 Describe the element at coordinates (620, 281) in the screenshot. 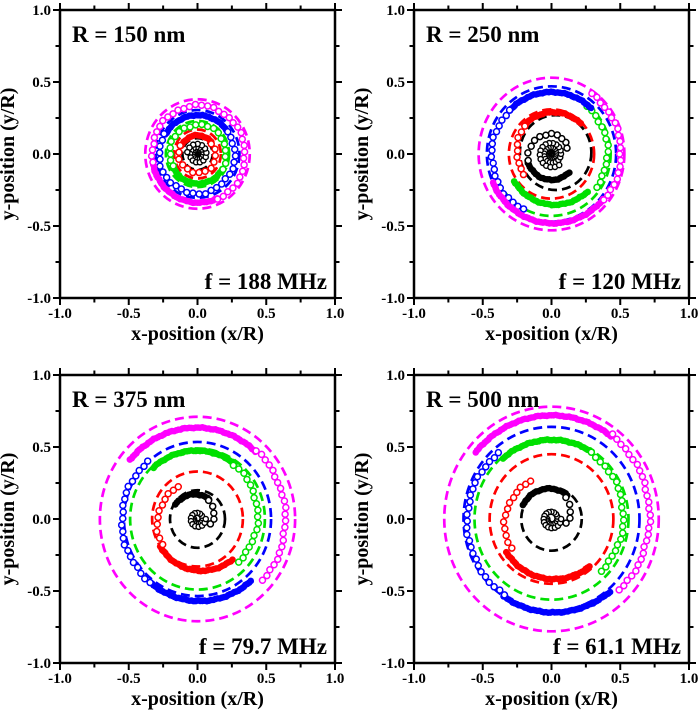

I see `frequency-annotation: f = 120 MHz` at that location.